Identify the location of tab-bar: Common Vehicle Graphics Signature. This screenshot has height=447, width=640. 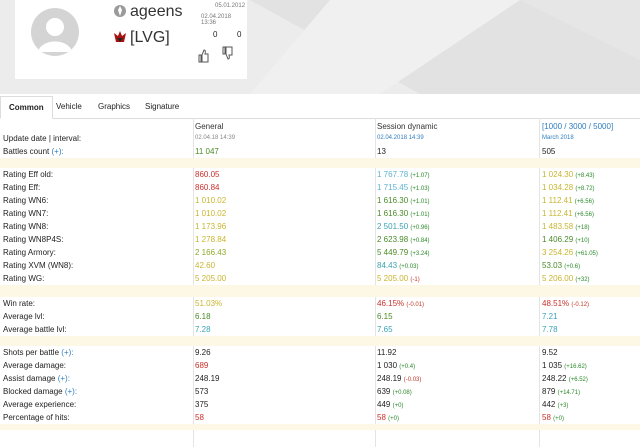
(320, 107).